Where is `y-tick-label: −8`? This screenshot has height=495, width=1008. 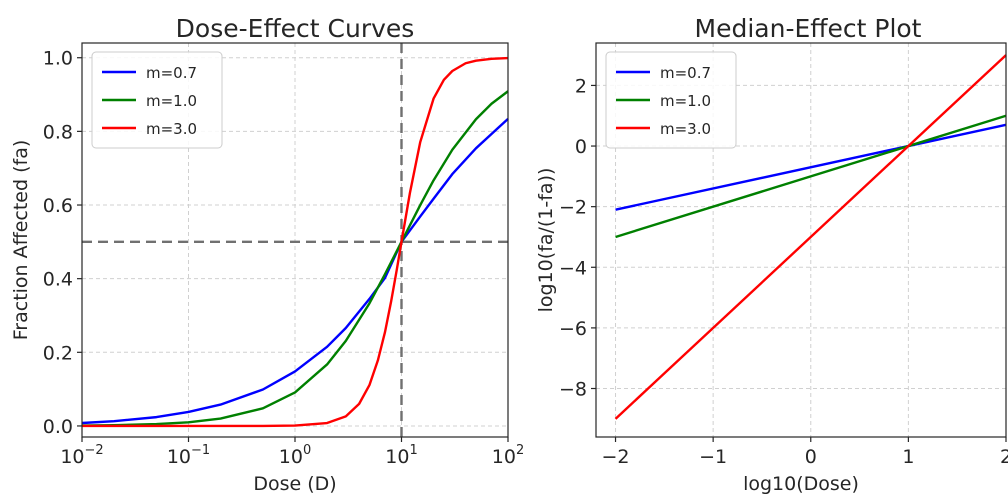
y-tick-label: −8 is located at coordinates (573, 390).